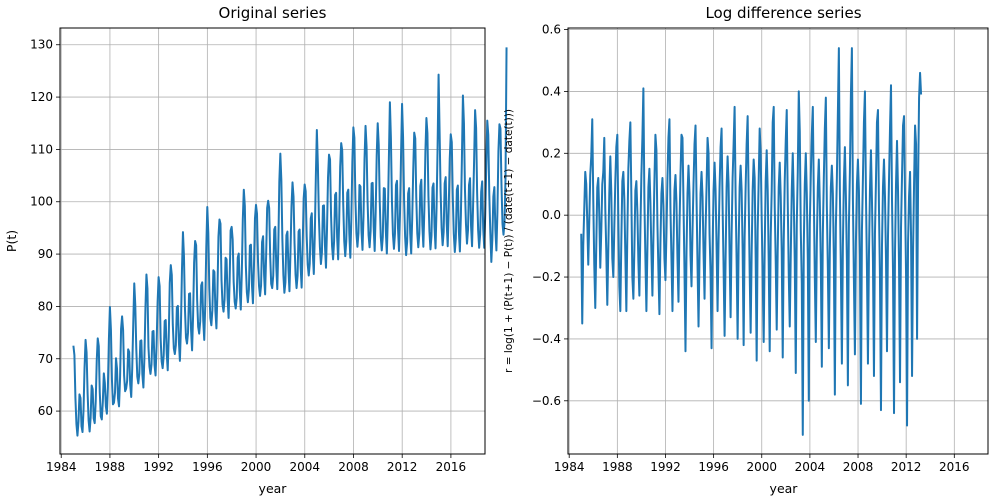 Image resolution: width=1000 pixels, height=500 pixels. What do you see at coordinates (617, 467) in the screenshot?
I see `right-x-tick-label: 1988` at bounding box center [617, 467].